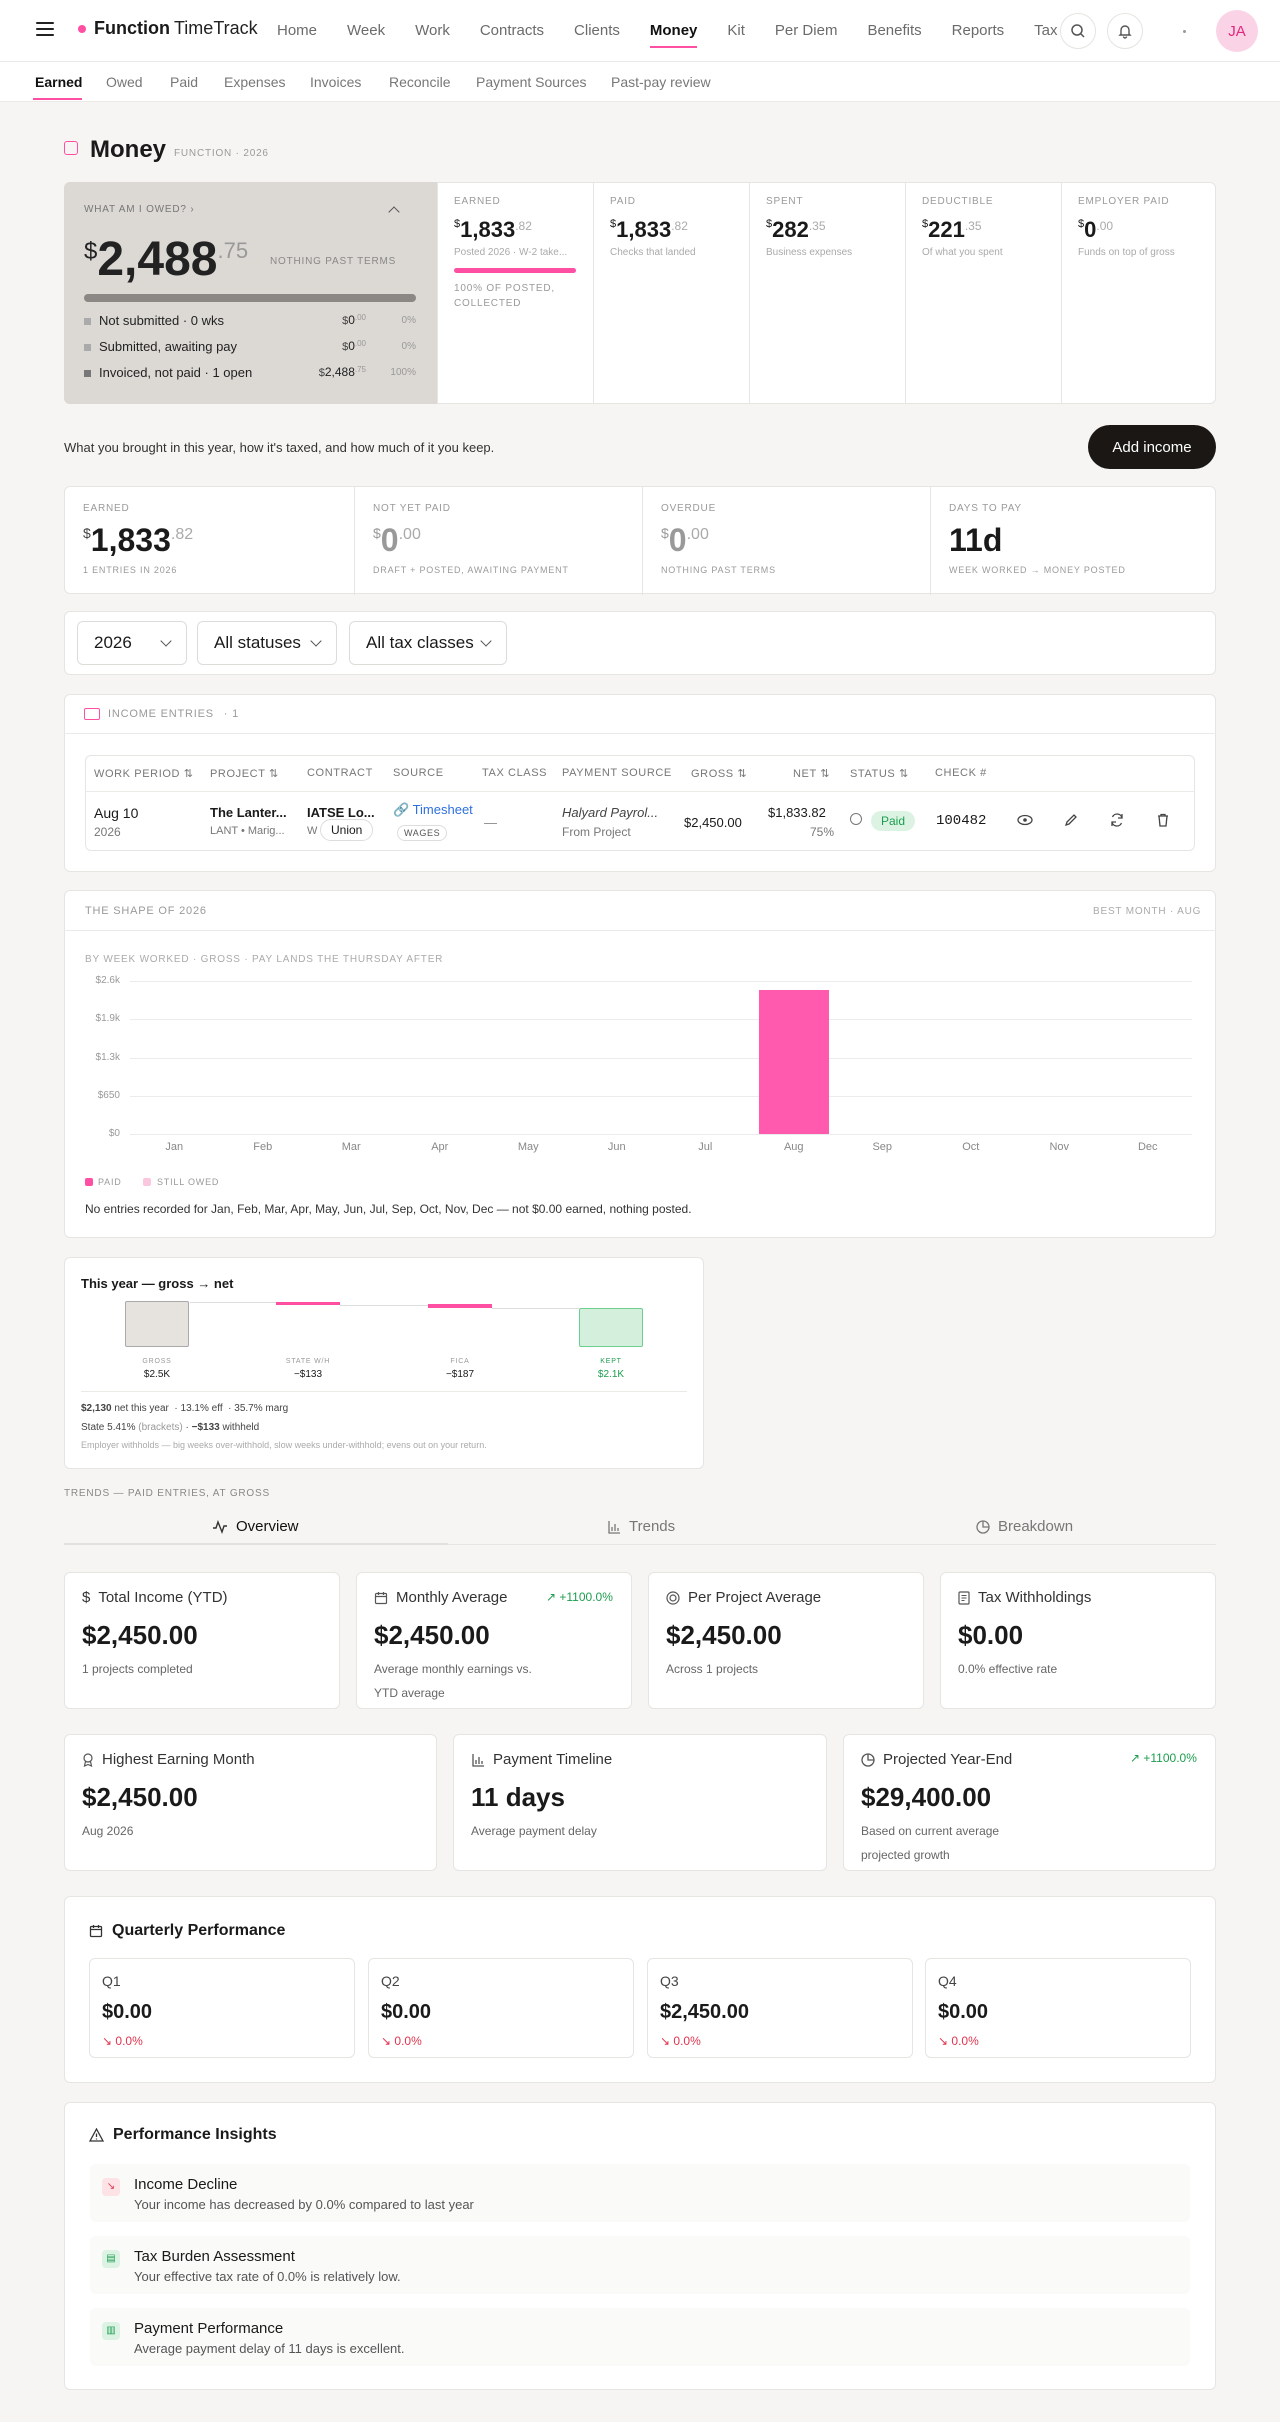 The image size is (1280, 2422). What do you see at coordinates (89, 1182) in the screenshot?
I see `legend-paid-swatch` at bounding box center [89, 1182].